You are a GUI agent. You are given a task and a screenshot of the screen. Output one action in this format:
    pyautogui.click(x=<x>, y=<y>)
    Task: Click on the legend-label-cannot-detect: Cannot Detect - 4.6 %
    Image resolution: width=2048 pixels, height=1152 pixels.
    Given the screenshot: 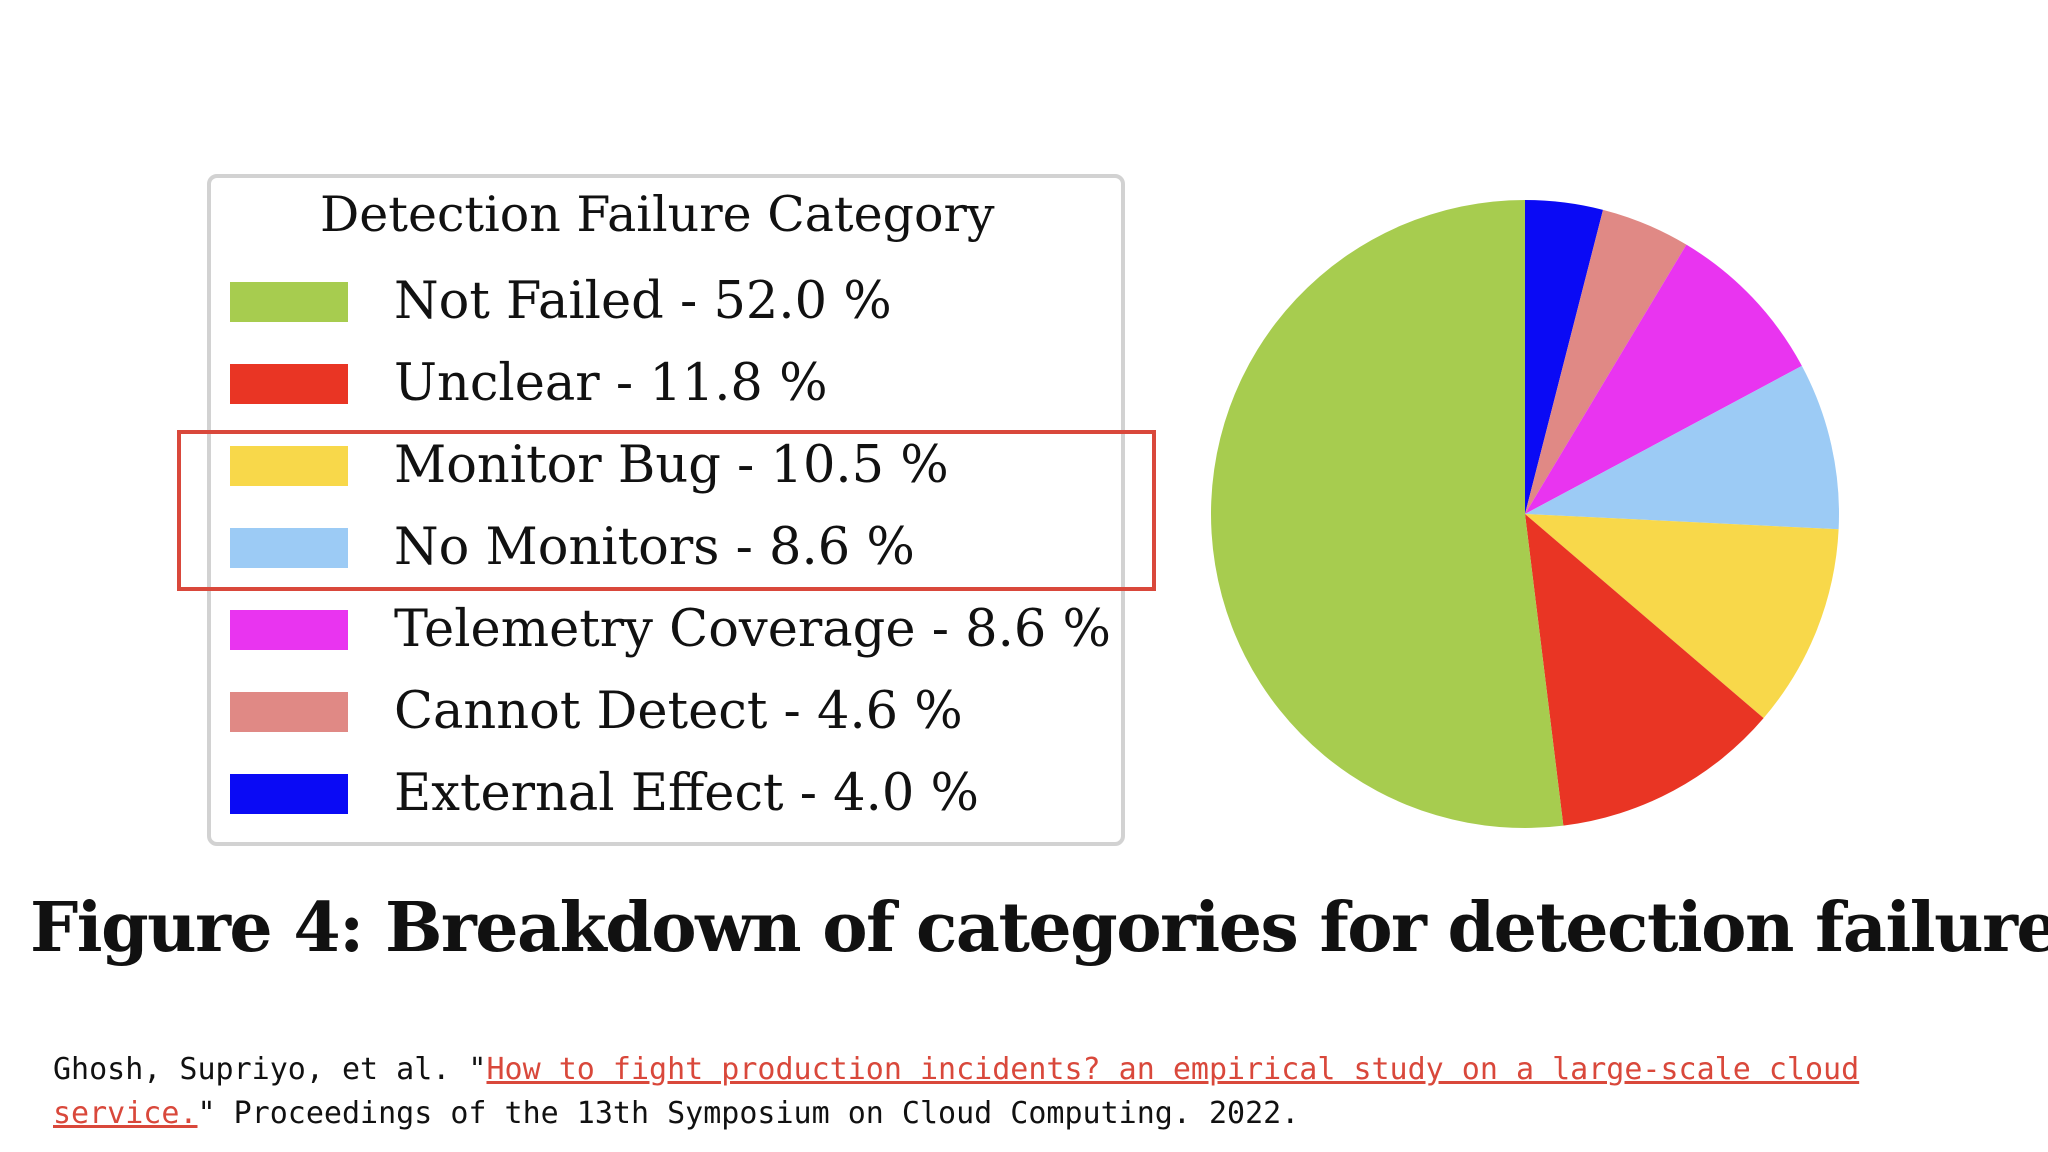 What is the action you would take?
    pyautogui.click(x=678, y=711)
    